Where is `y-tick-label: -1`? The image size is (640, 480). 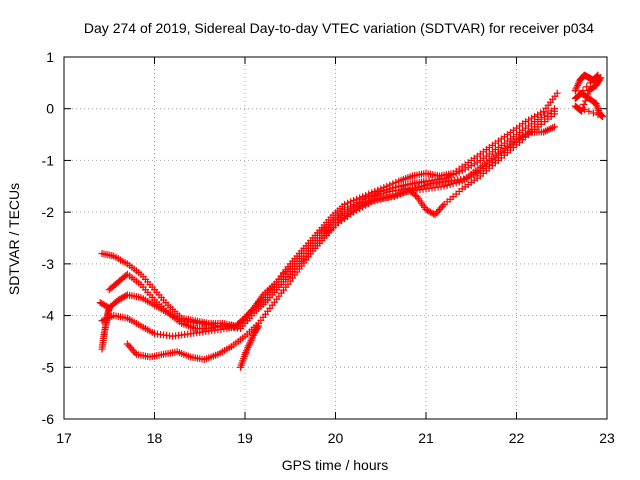
y-tick-label: -1 is located at coordinates (48, 160).